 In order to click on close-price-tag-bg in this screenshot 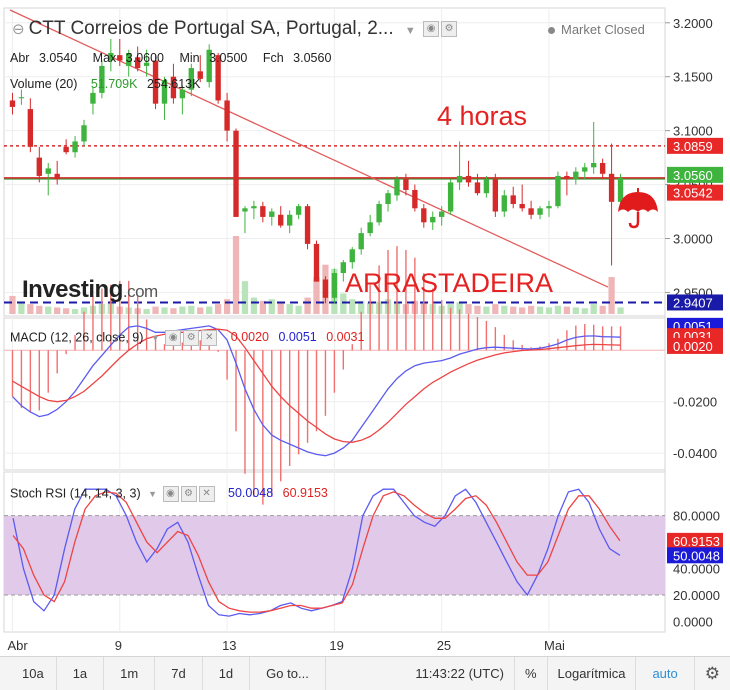, I will do `click(695, 174)`.